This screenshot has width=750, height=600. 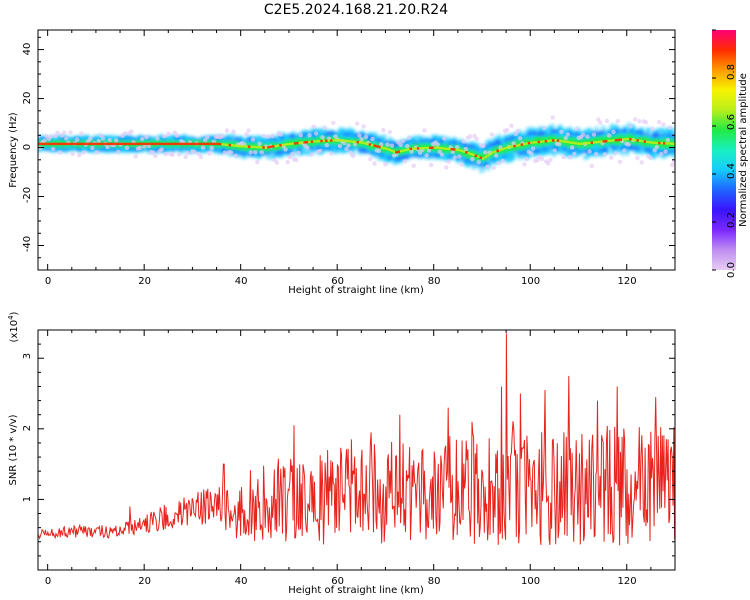 I want to click on spectrogram-heatmap, so click(x=356, y=144).